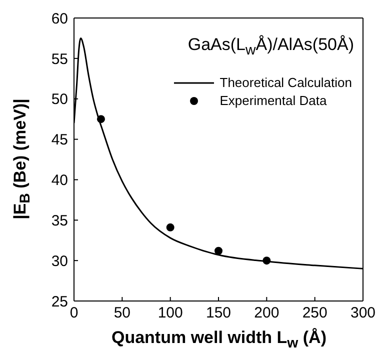  What do you see at coordinates (122, 313) in the screenshot?
I see `x-tick-label: 50` at bounding box center [122, 313].